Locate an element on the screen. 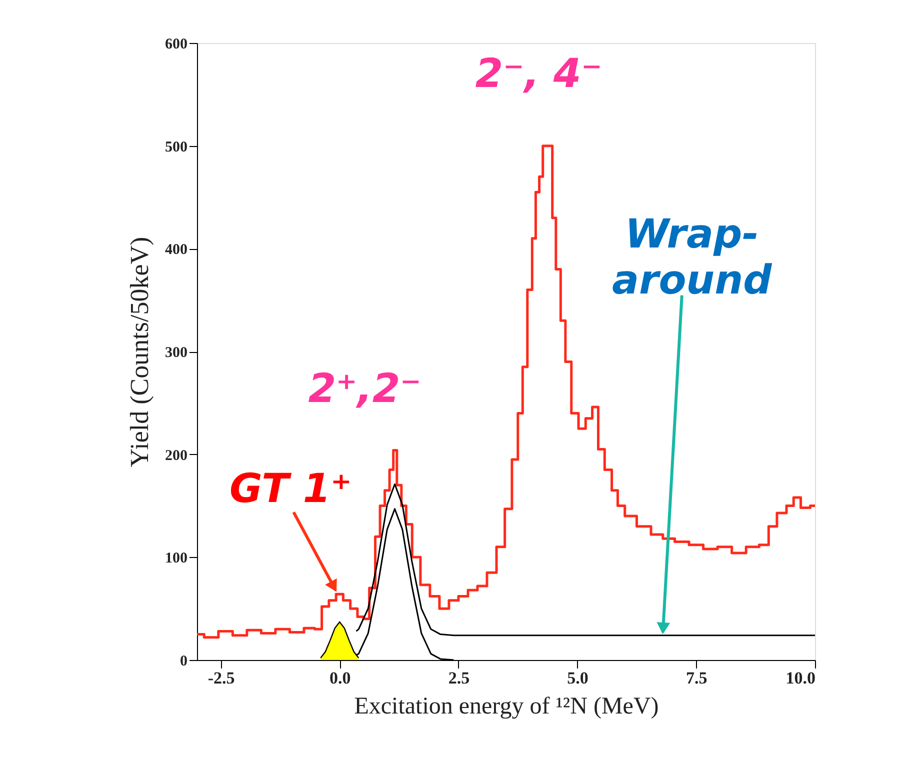  x-tick-label: -2.5 is located at coordinates (221, 678).